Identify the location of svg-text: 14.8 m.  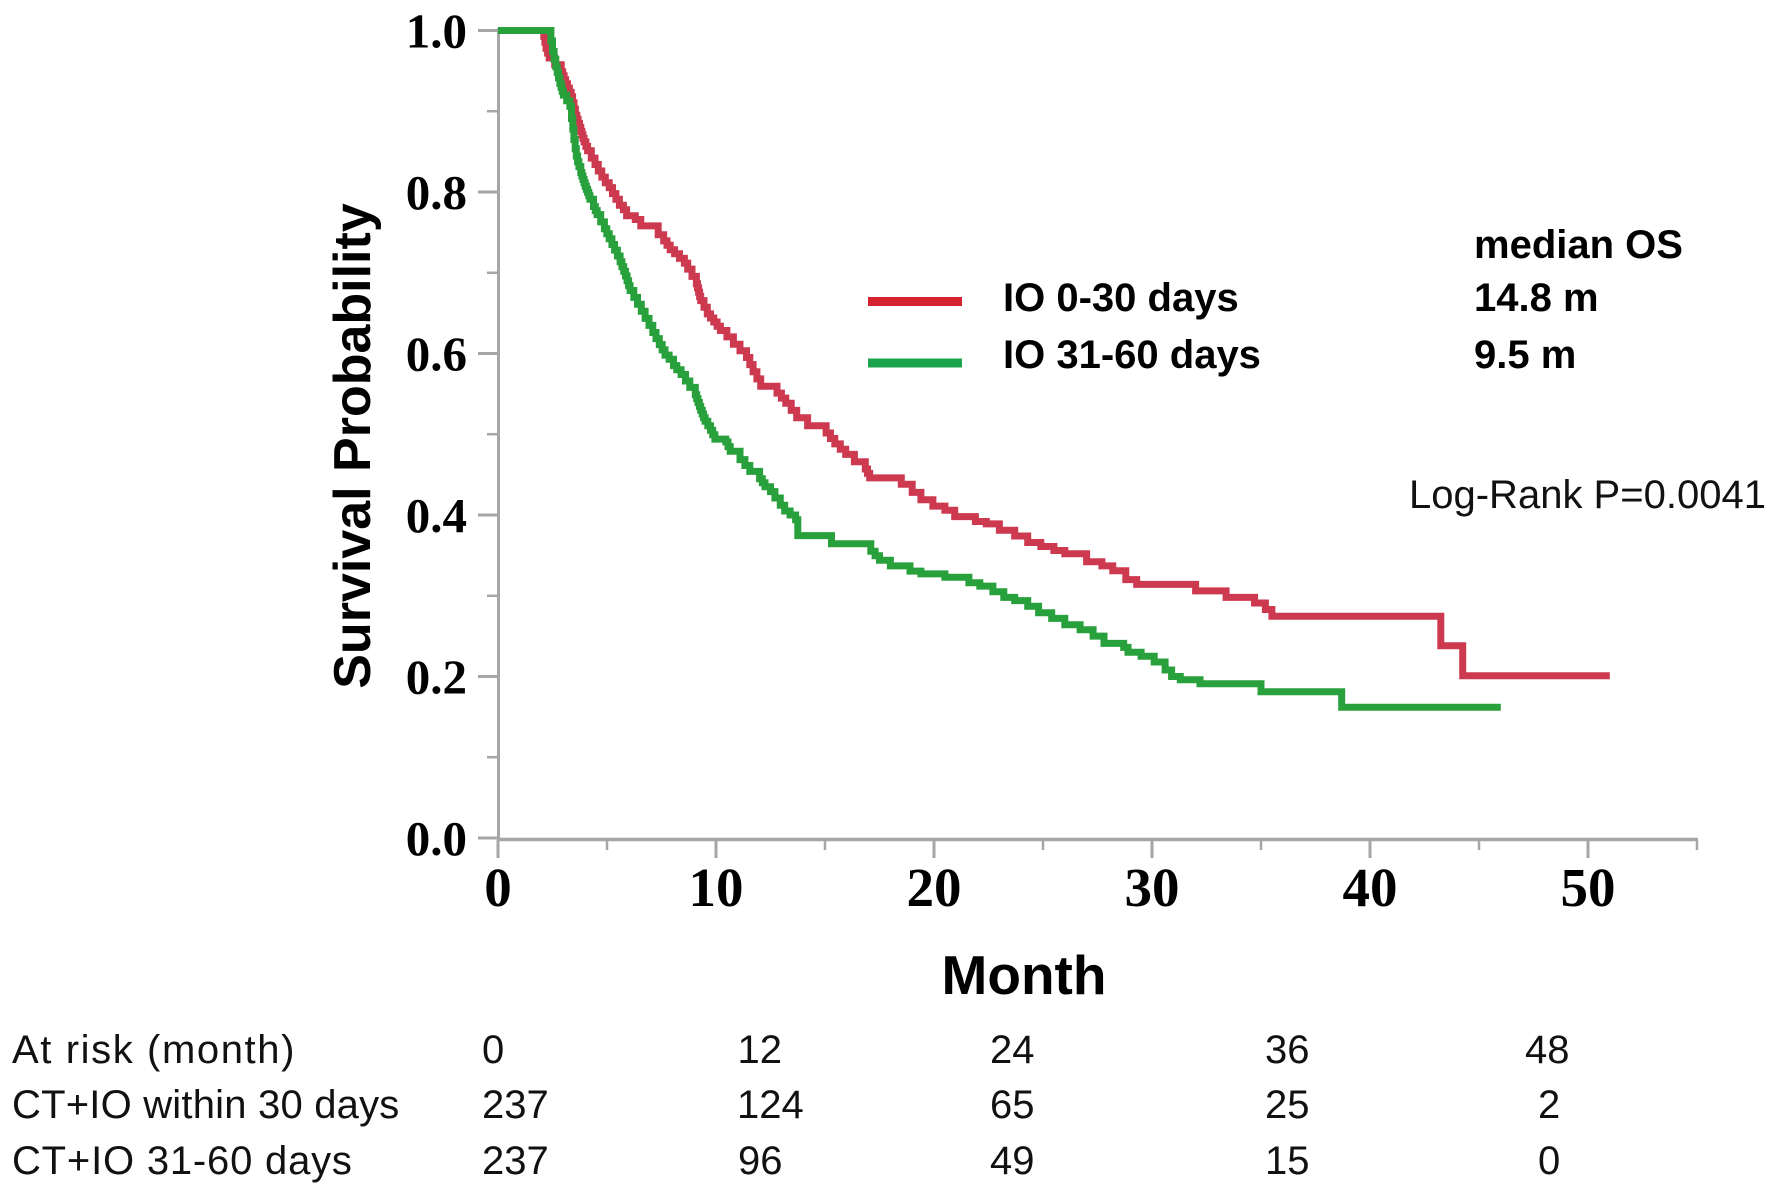
(1536, 298).